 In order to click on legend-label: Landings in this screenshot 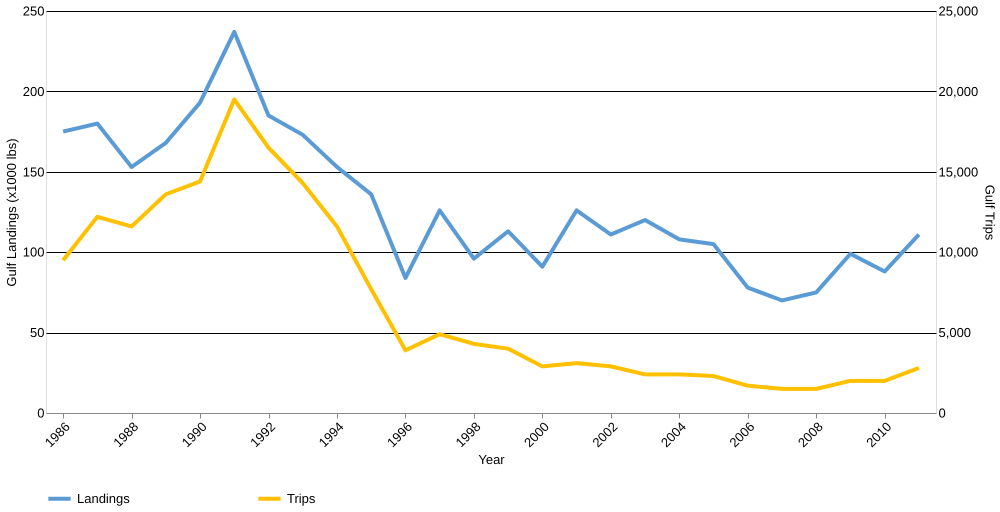, I will do `click(103, 498)`.